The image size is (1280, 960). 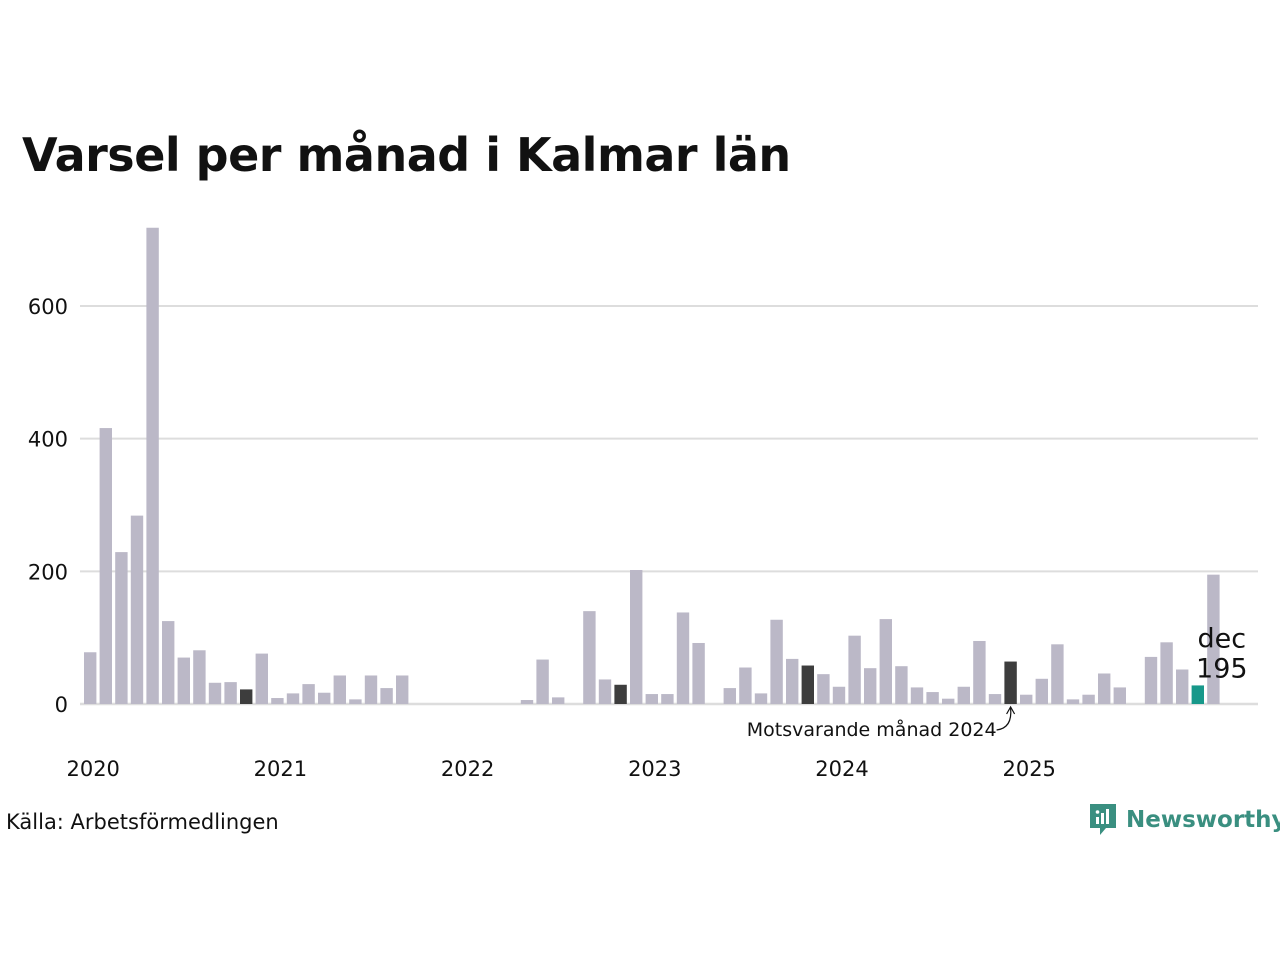 What do you see at coordinates (48, 572) in the screenshot?
I see `y-tick-label: 200` at bounding box center [48, 572].